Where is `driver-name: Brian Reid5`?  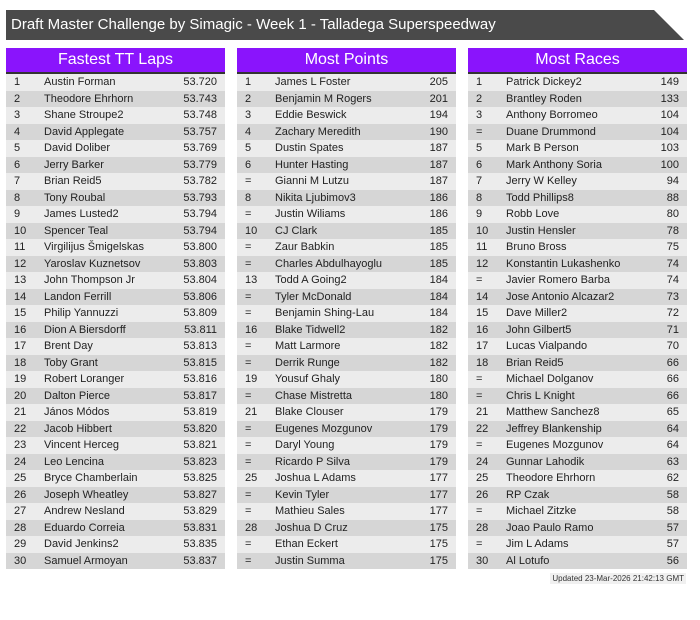
driver-name: Brian Reid5 is located at coordinates (535, 362).